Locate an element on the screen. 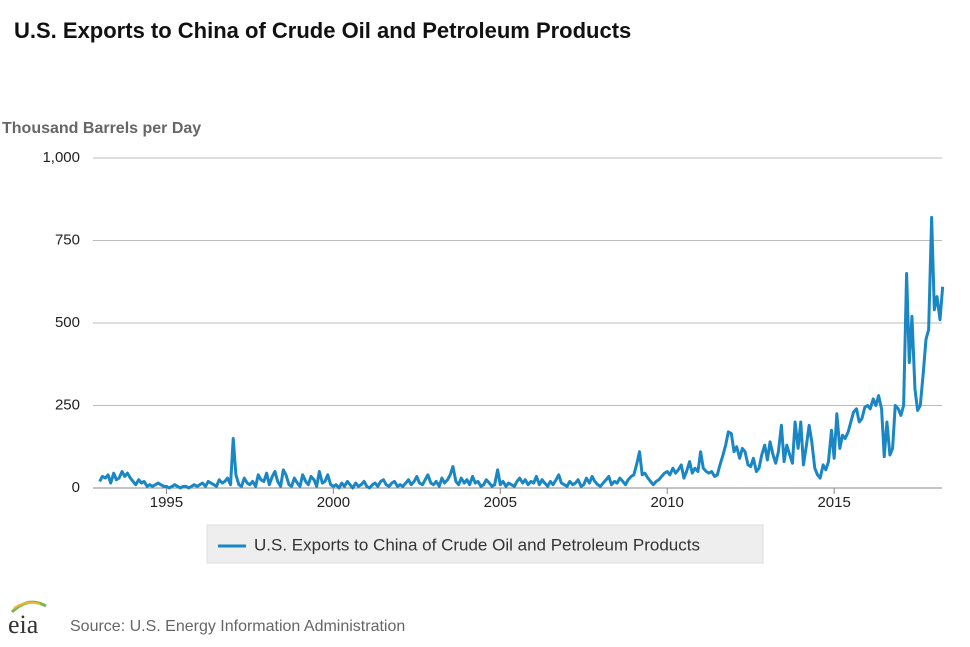 The width and height of the screenshot is (970, 647). x-tick-label: 2010 is located at coordinates (667, 502).